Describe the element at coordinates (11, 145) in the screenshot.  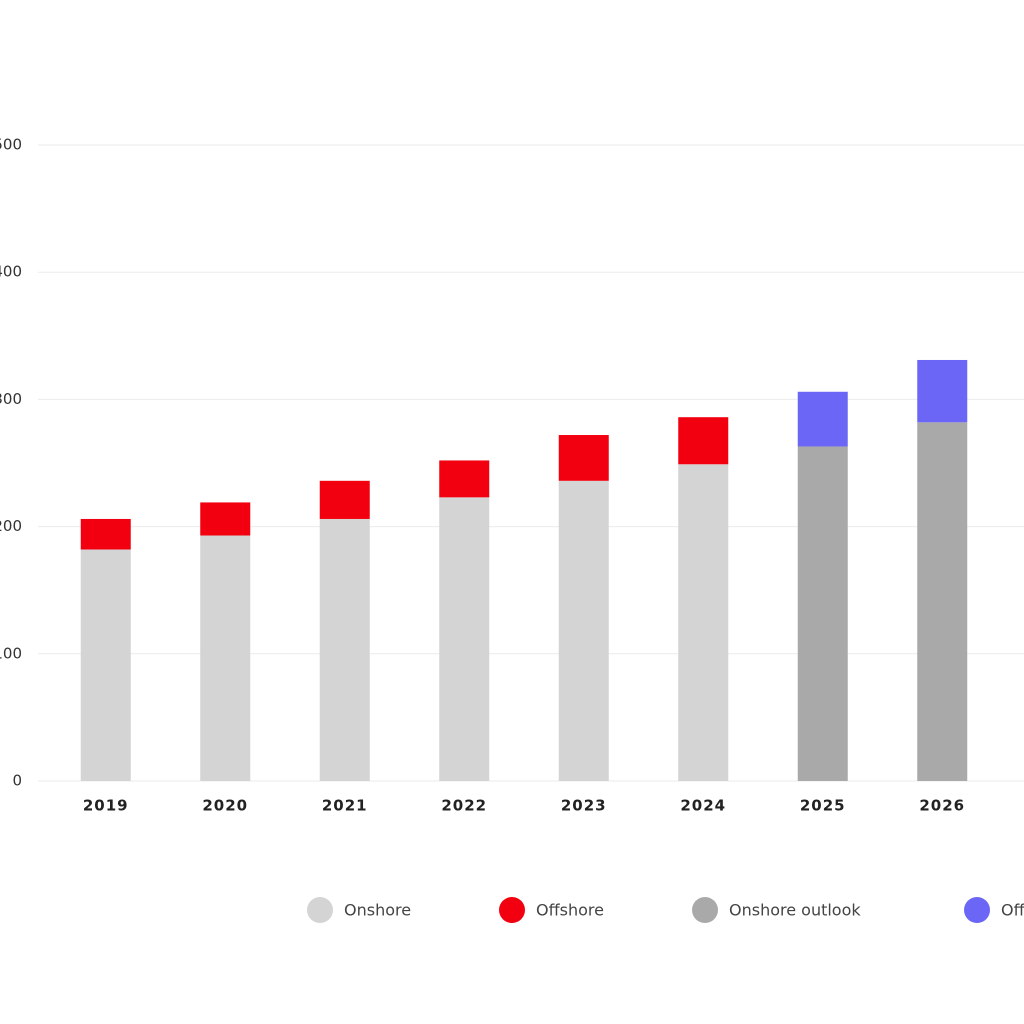
I see `y-tick-label: 500` at that location.